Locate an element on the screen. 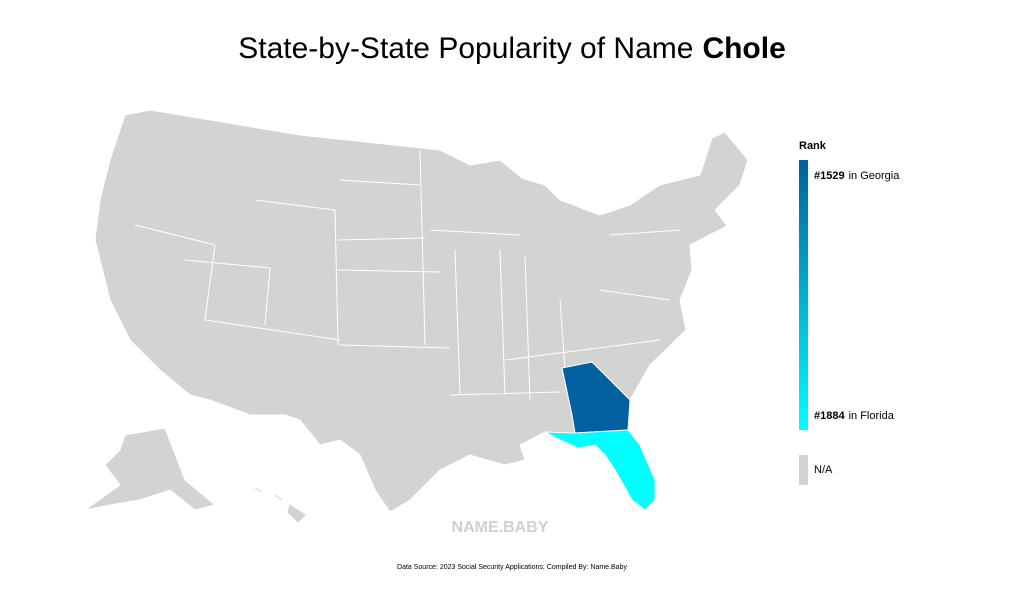 The height and width of the screenshot is (600, 1024). legend-na-label: N/A is located at coordinates (823, 470).